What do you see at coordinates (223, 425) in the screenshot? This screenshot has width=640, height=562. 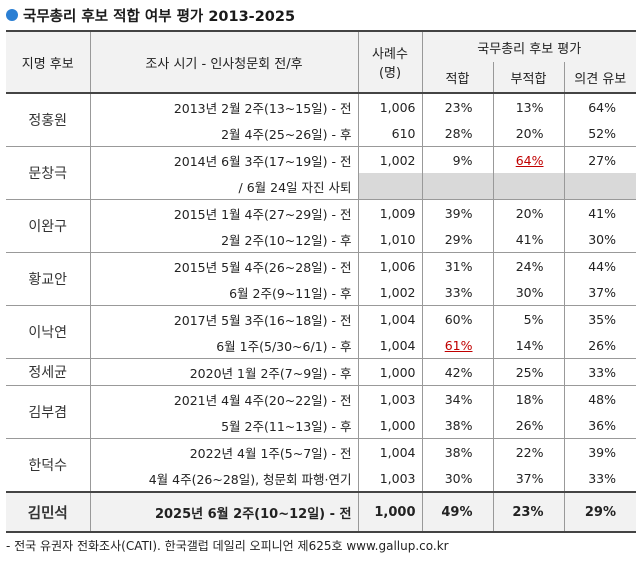 I see `period-cell: 5월 2주(11~13일) - 후` at bounding box center [223, 425].